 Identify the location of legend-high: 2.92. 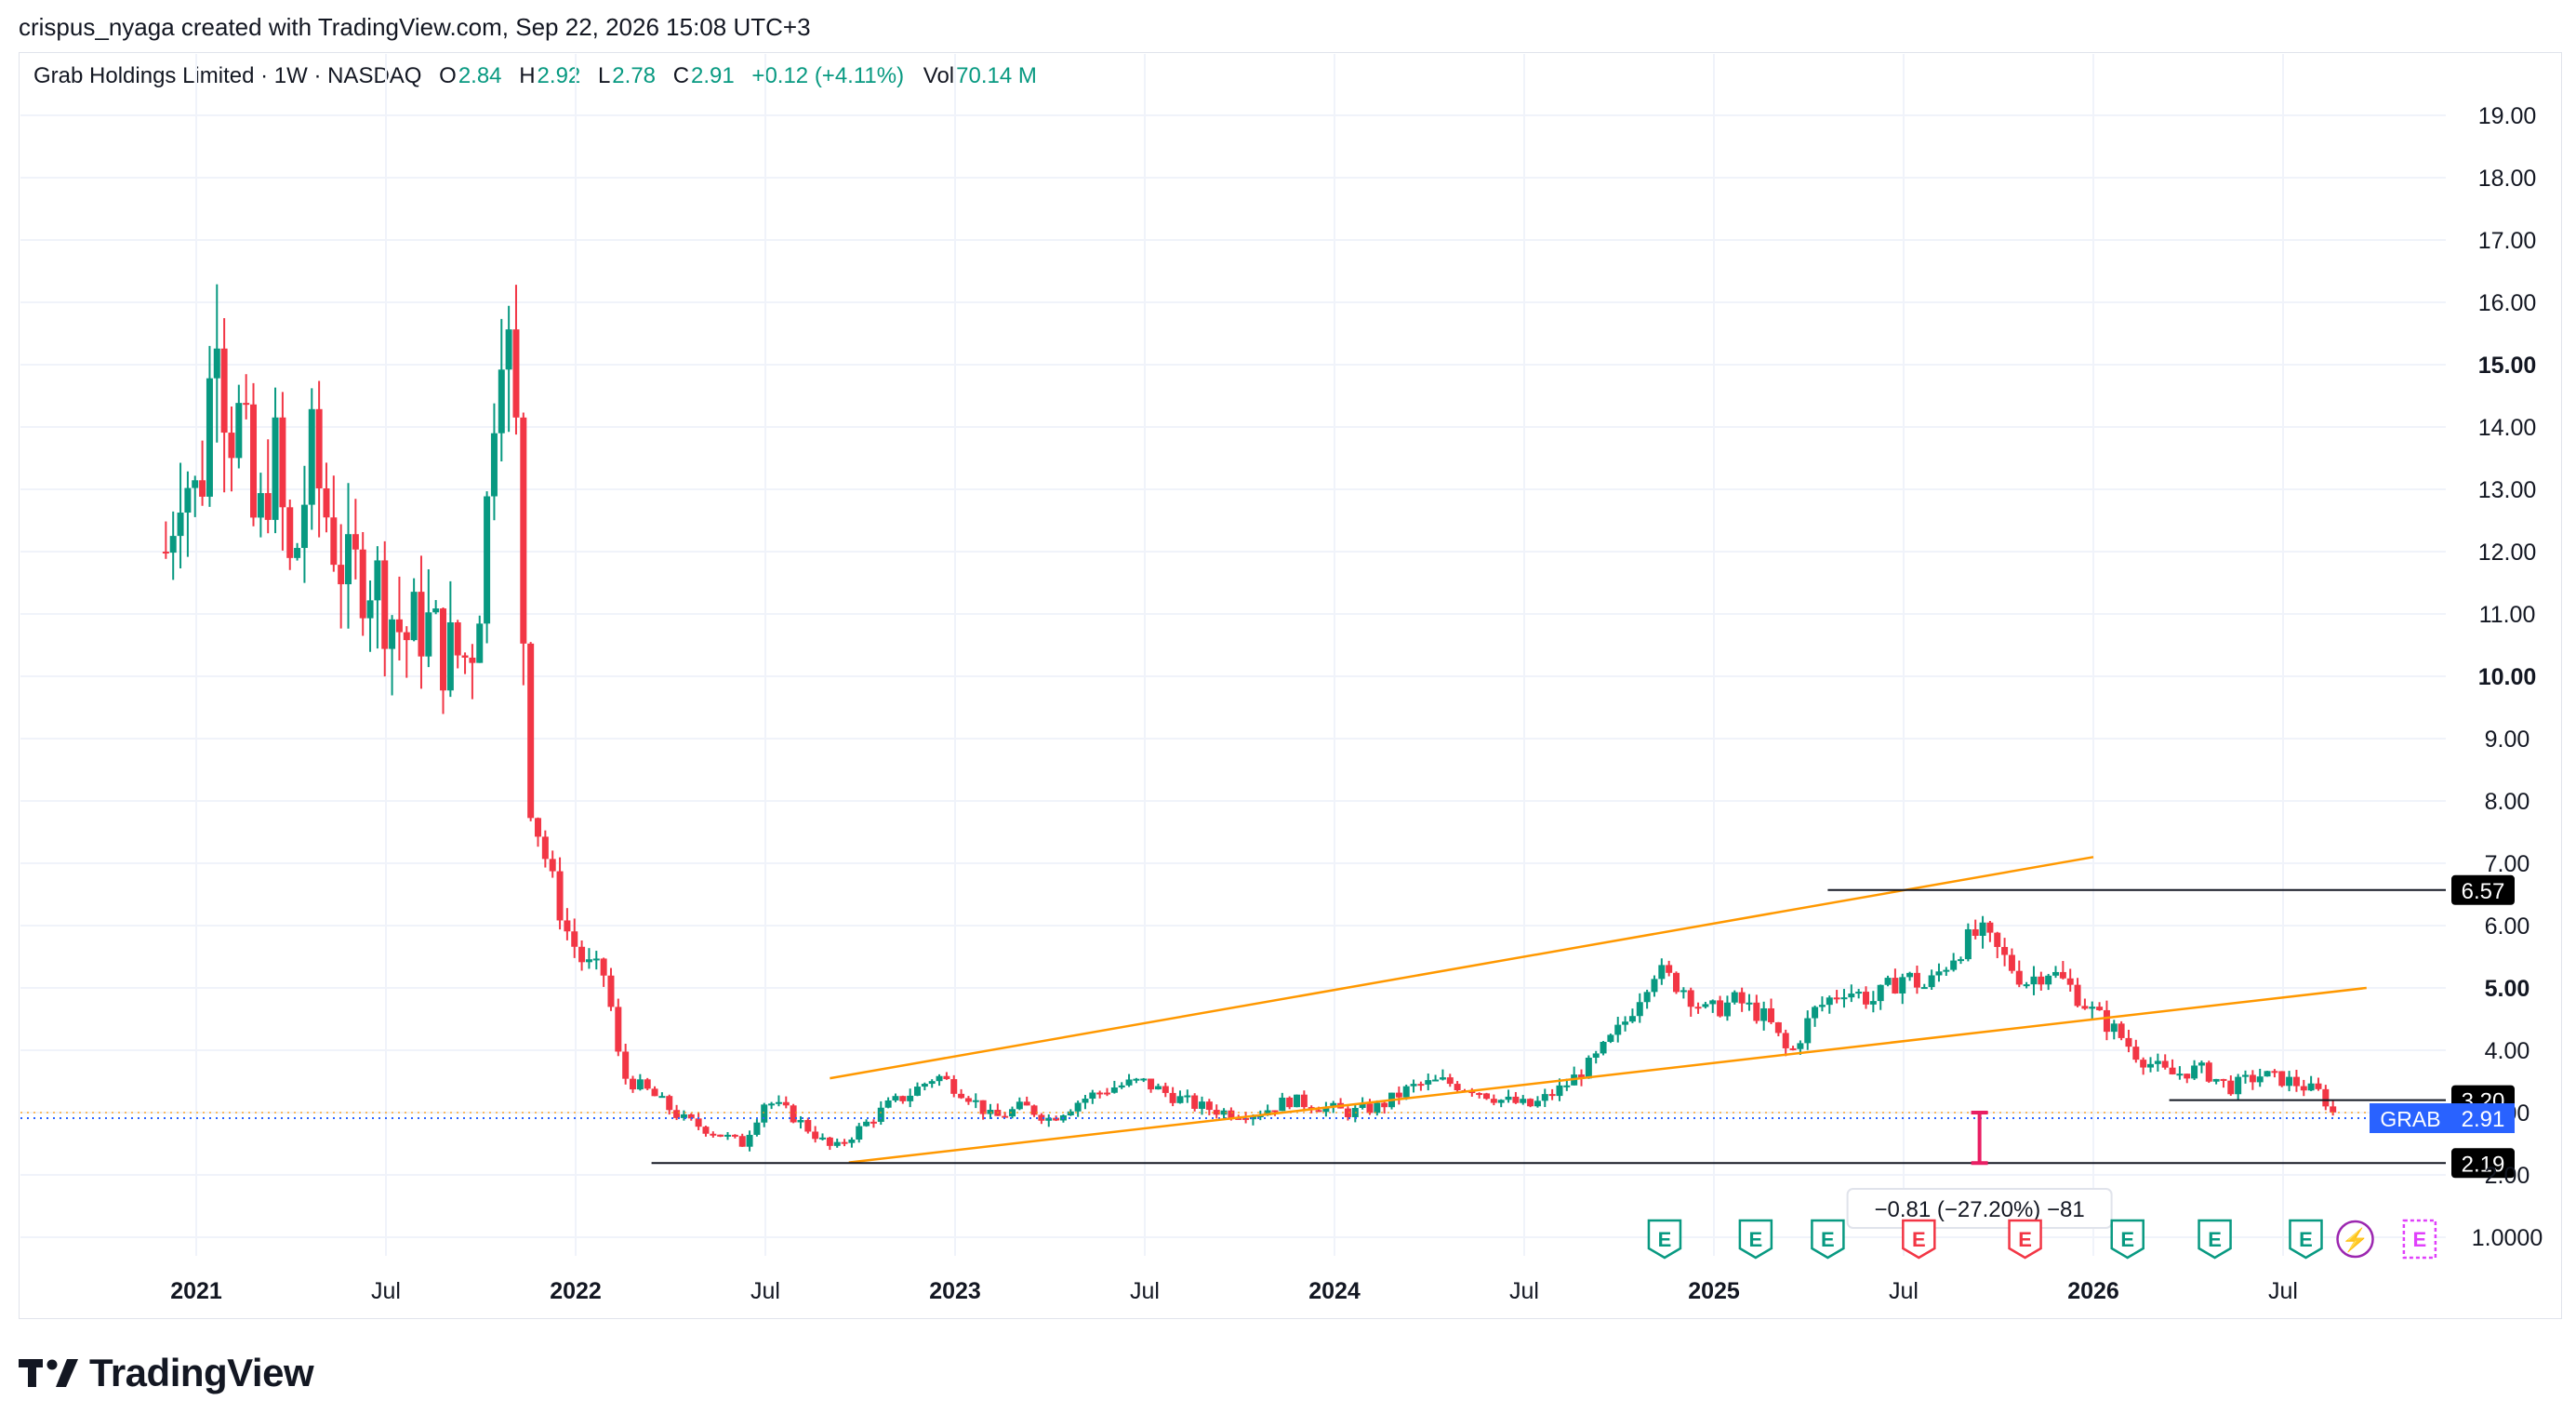
(559, 75).